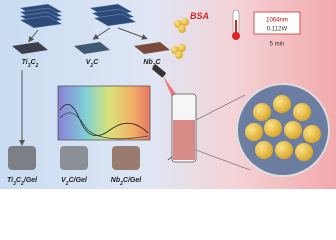 The height and width of the screenshot is (240, 336). Describe the element at coordinates (78, 16) in the screenshot. I see `stacked-sheets` at that location.